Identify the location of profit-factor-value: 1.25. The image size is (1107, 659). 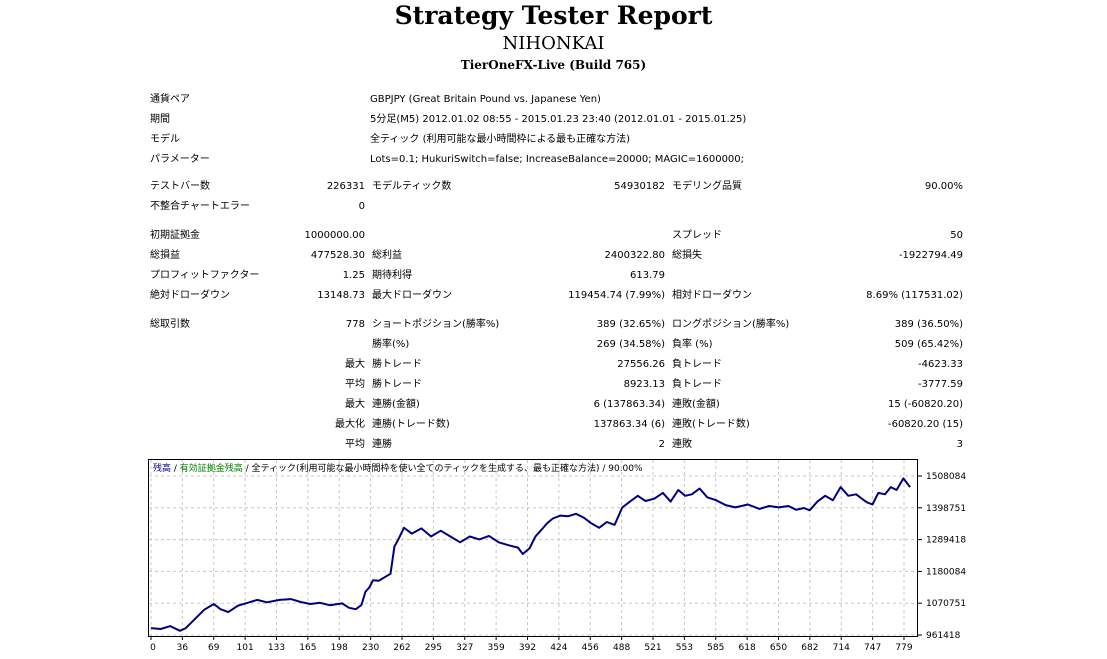
(353, 275).